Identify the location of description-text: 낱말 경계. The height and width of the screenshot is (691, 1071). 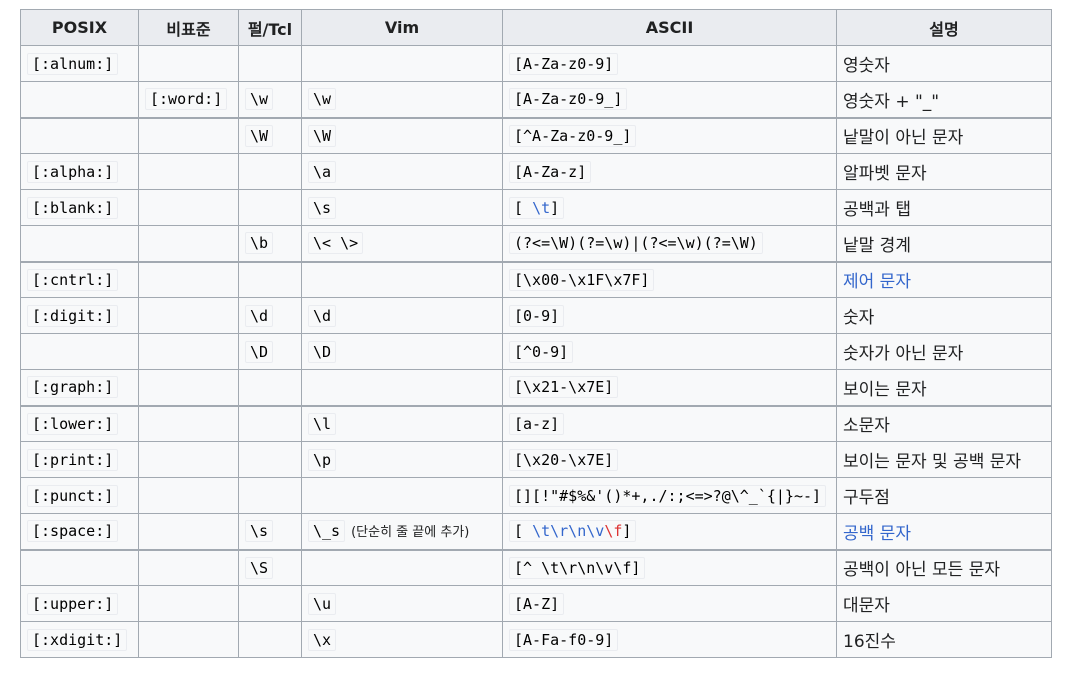
(877, 245).